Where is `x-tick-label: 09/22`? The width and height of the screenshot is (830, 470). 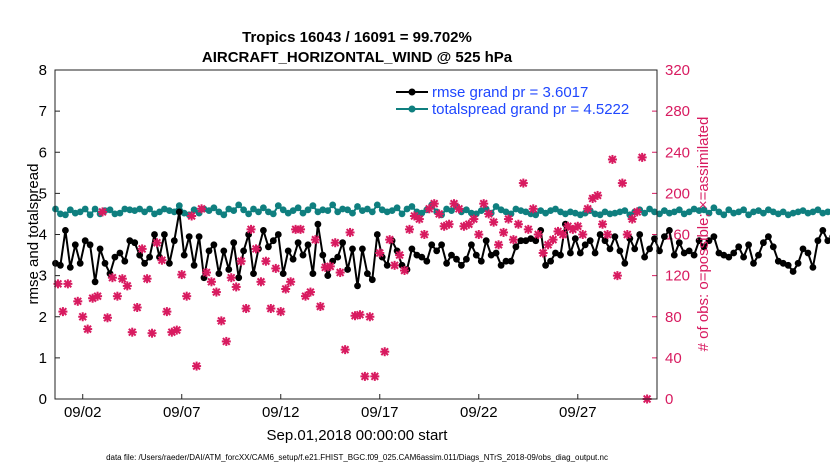 x-tick-label: 09/22 is located at coordinates (479, 412).